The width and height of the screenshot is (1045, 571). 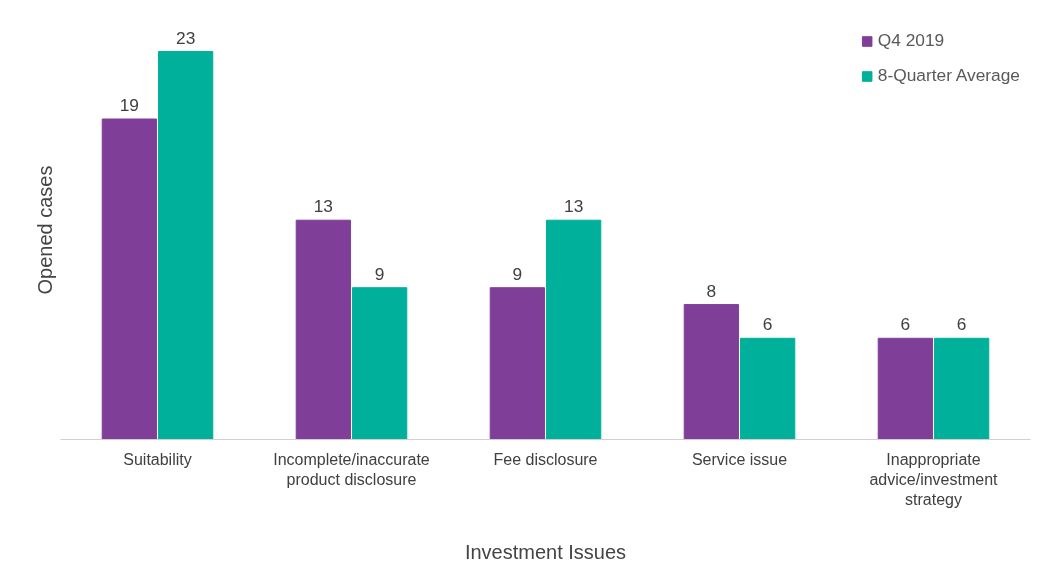 What do you see at coordinates (157, 459) in the screenshot?
I see `x-tick-label: Suitability` at bounding box center [157, 459].